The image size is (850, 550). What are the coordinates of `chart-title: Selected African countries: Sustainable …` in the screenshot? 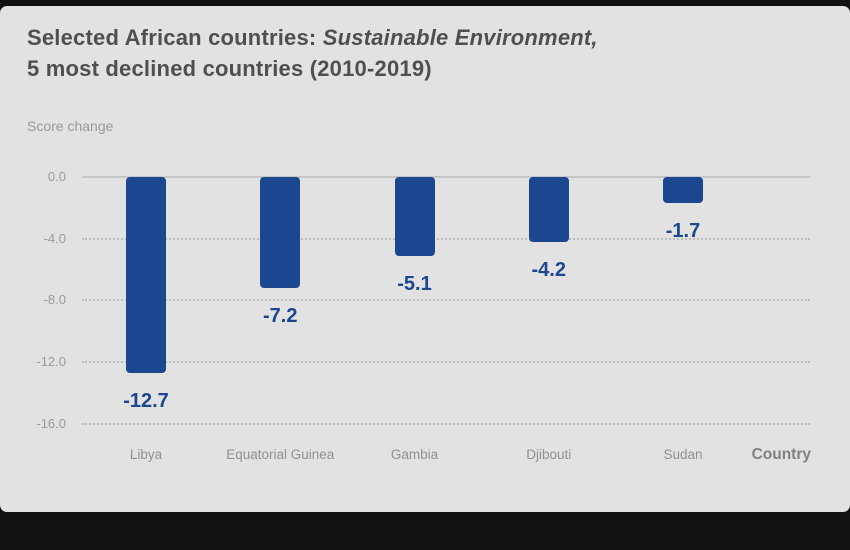 It's located at (312, 53).